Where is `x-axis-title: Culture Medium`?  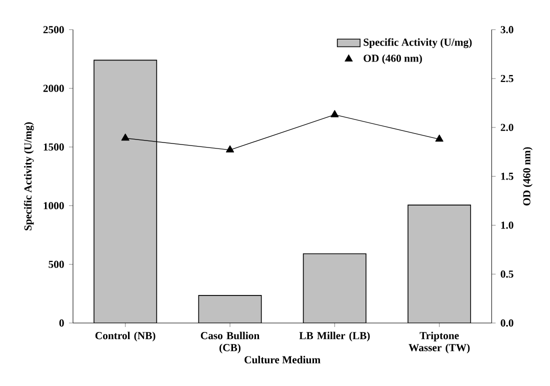
x-axis-title: Culture Medium is located at coordinates (282, 360).